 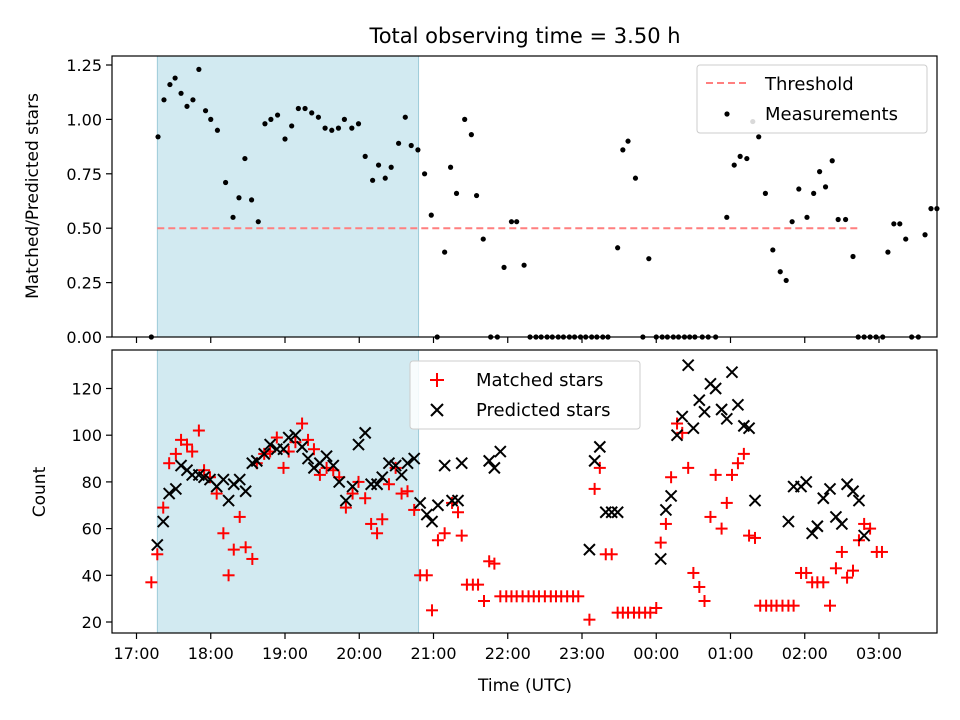 I want to click on legend-matched-swatch, so click(x=437, y=380).